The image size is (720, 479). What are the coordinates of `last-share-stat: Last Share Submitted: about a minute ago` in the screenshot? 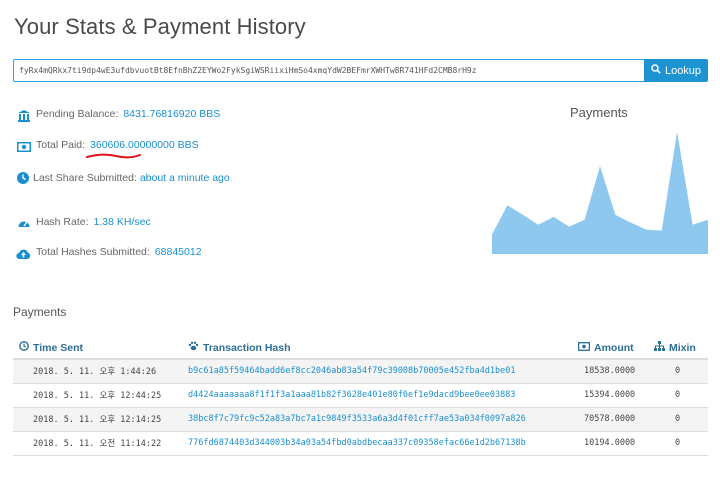 It's located at (126, 178).